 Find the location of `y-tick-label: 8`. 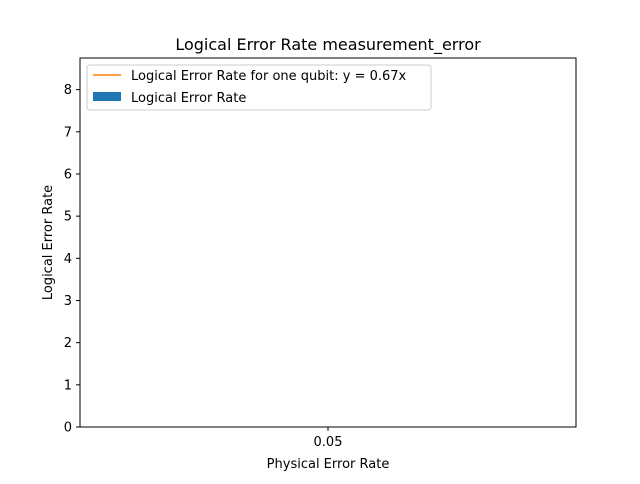

y-tick-label: 8 is located at coordinates (68, 90).